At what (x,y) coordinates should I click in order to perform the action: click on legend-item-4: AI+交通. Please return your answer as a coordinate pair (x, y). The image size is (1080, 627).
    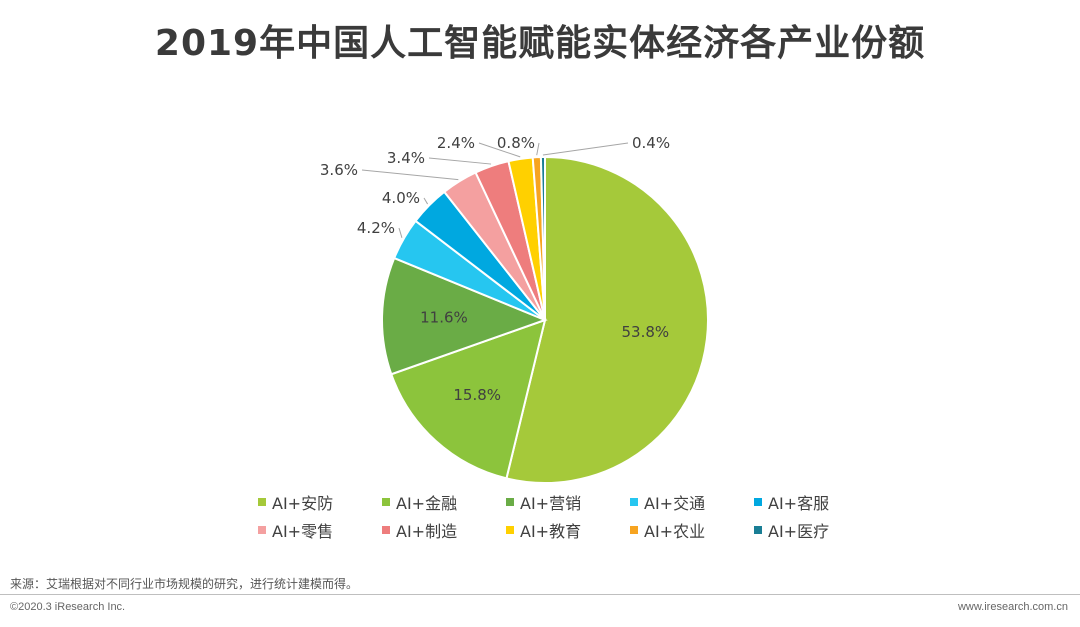
    Looking at the image, I should click on (692, 502).